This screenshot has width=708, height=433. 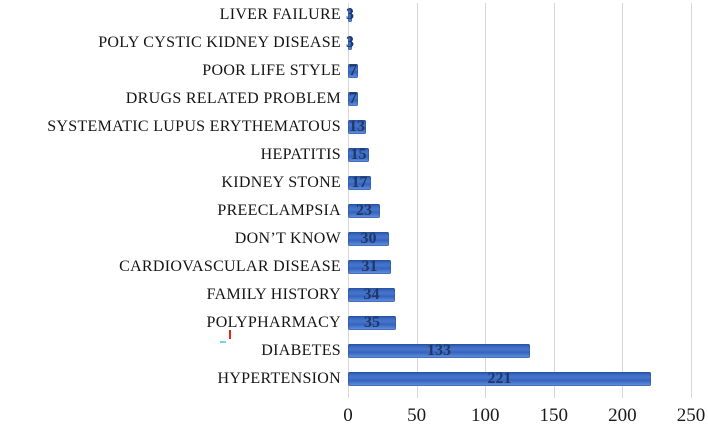 What do you see at coordinates (417, 415) in the screenshot?
I see `x-tick-label: 50` at bounding box center [417, 415].